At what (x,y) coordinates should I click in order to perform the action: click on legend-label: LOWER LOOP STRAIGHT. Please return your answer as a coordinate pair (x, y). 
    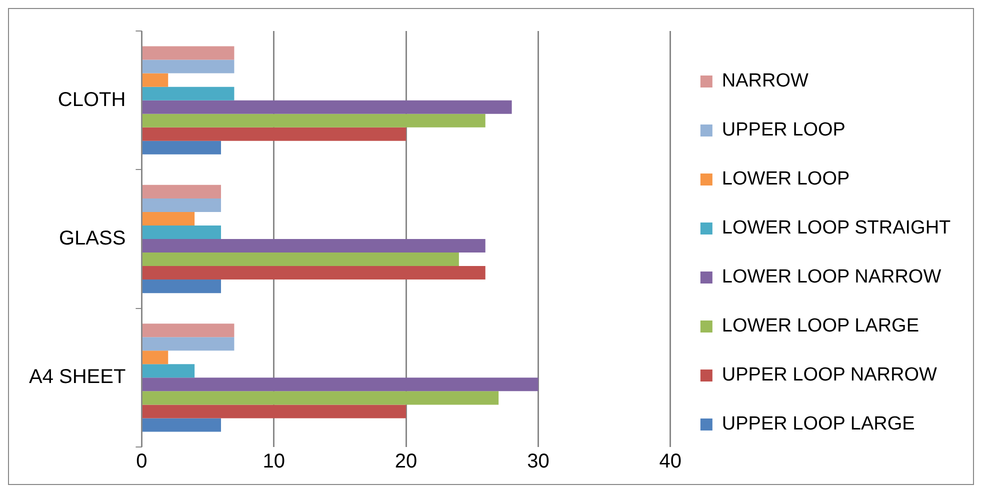
    Looking at the image, I should click on (837, 228).